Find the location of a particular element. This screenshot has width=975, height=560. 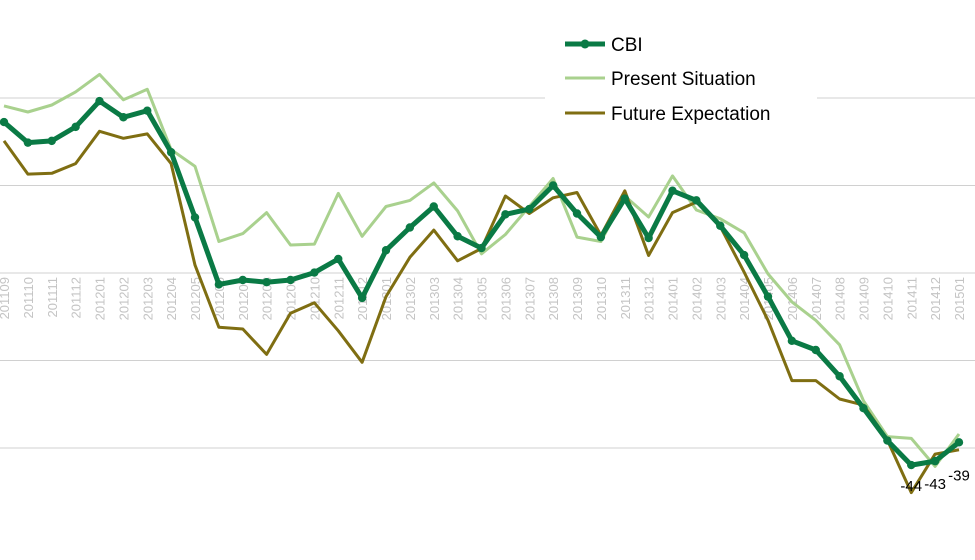

x-tick-label: 201309 is located at coordinates (577, 298).